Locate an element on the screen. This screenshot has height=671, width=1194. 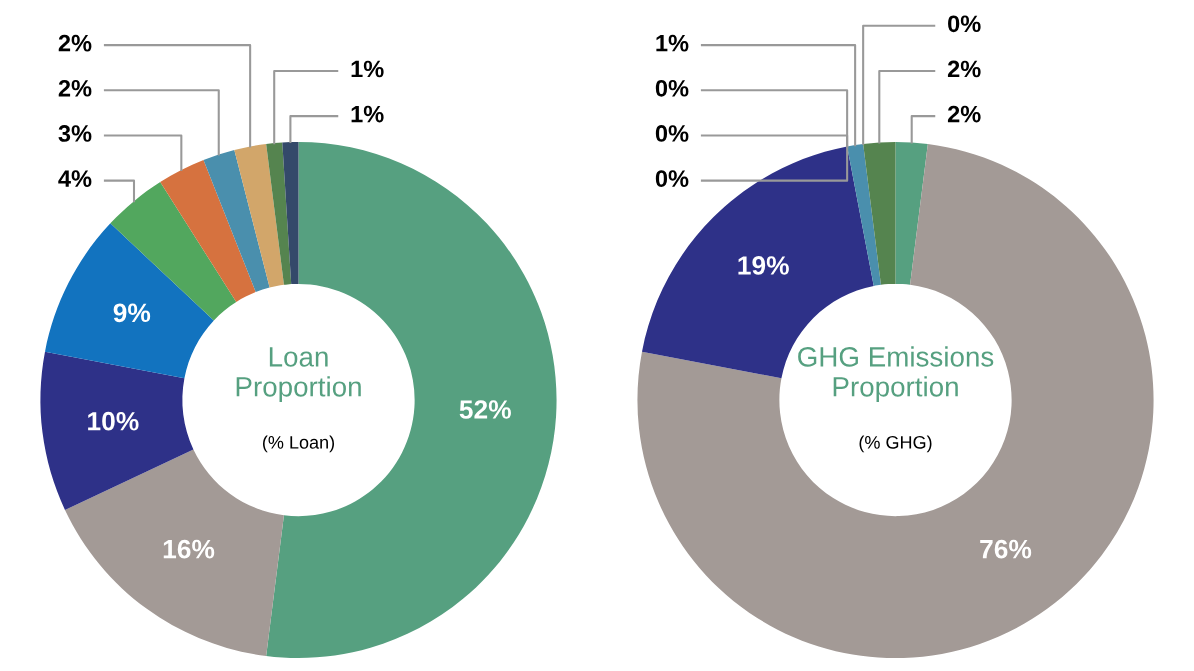
data-label: 19% is located at coordinates (763, 265).